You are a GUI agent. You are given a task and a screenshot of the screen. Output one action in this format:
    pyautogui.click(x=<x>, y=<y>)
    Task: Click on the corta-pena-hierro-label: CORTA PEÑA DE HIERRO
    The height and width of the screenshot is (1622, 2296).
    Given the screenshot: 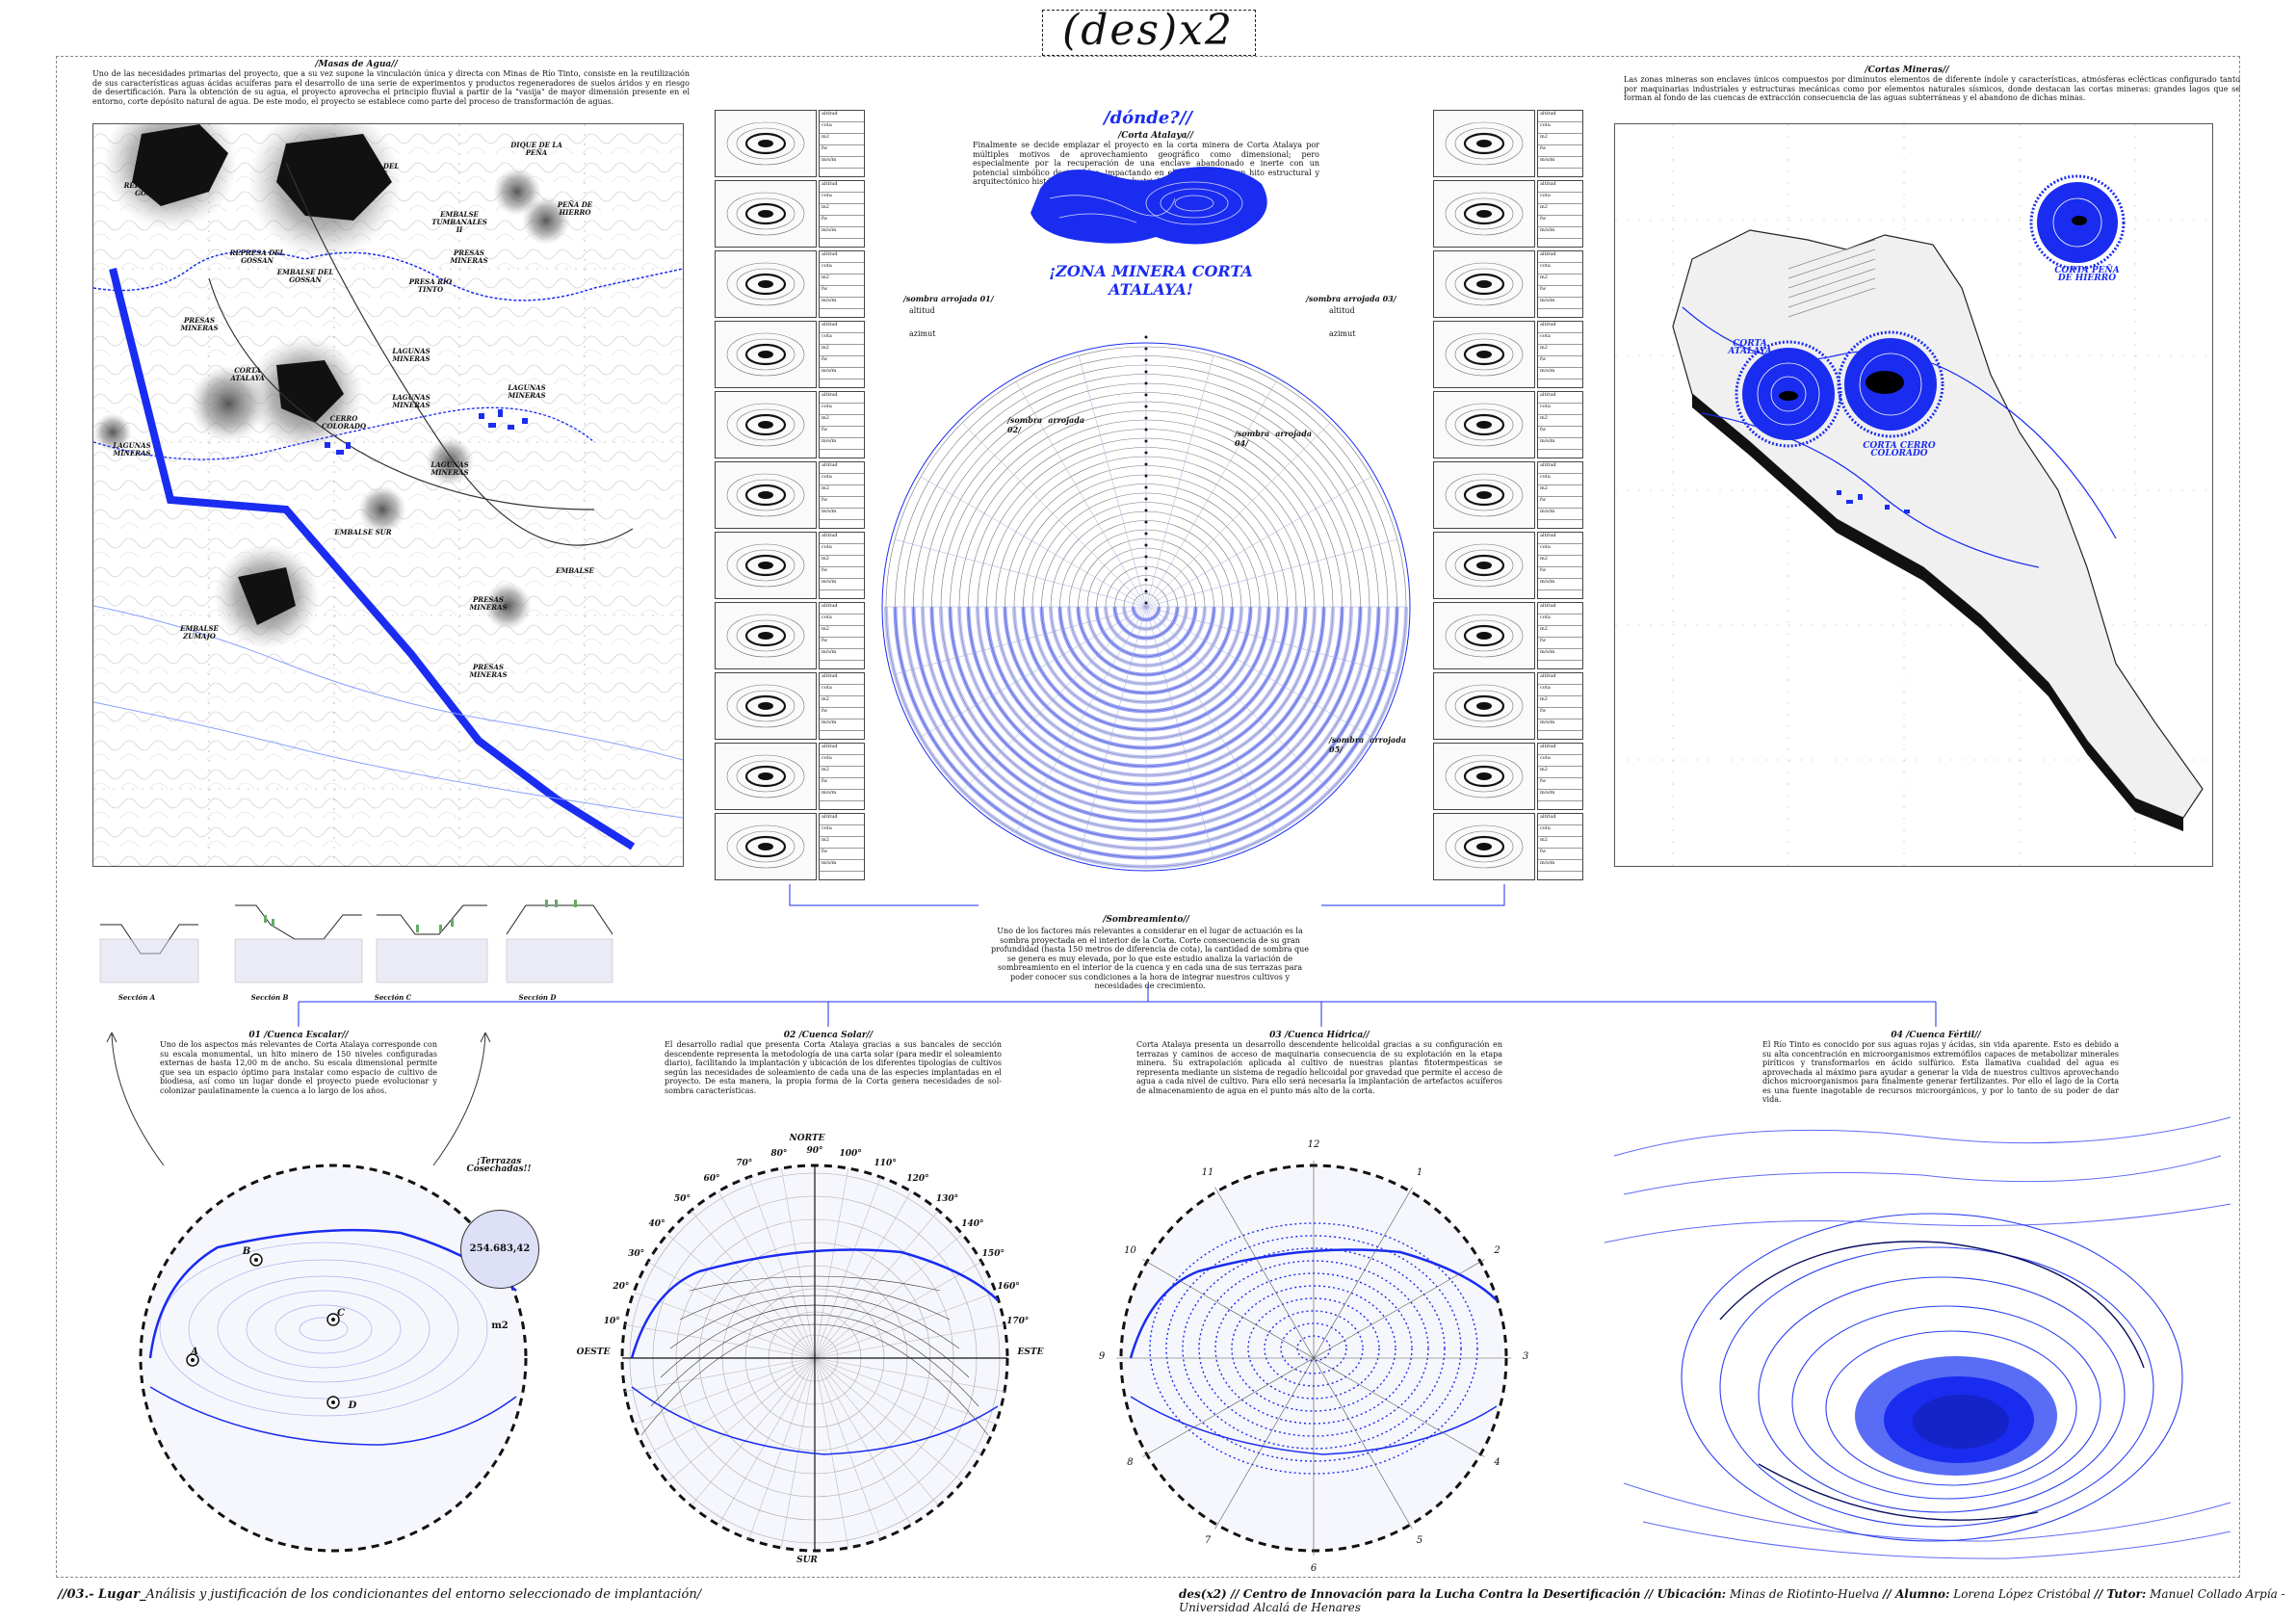 What is the action you would take?
    pyautogui.click(x=2087, y=274)
    